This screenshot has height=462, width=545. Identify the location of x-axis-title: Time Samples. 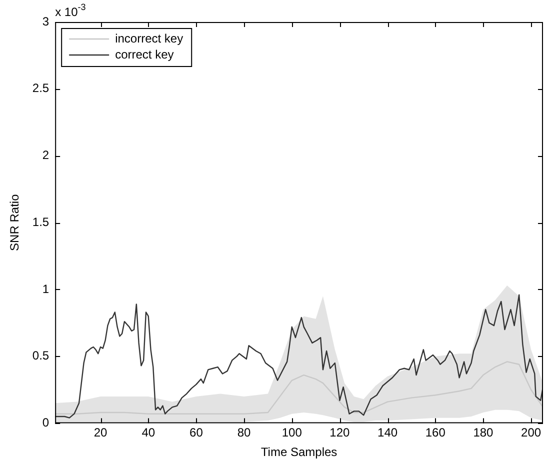
(299, 452).